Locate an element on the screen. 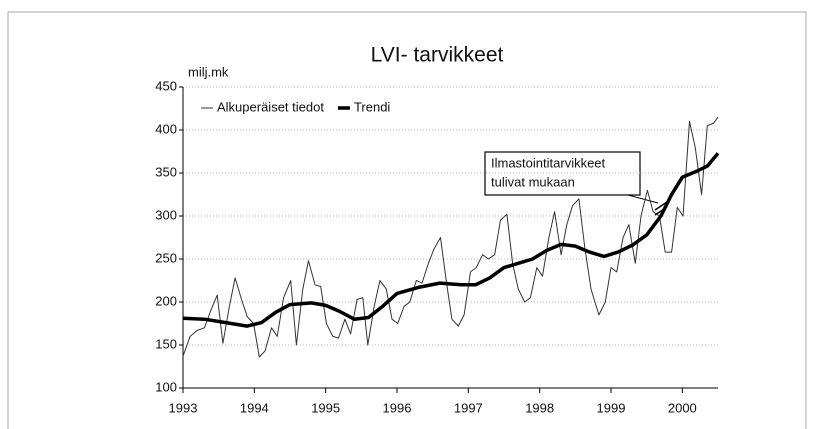  y-tick-label: 200 is located at coordinates (166, 300).